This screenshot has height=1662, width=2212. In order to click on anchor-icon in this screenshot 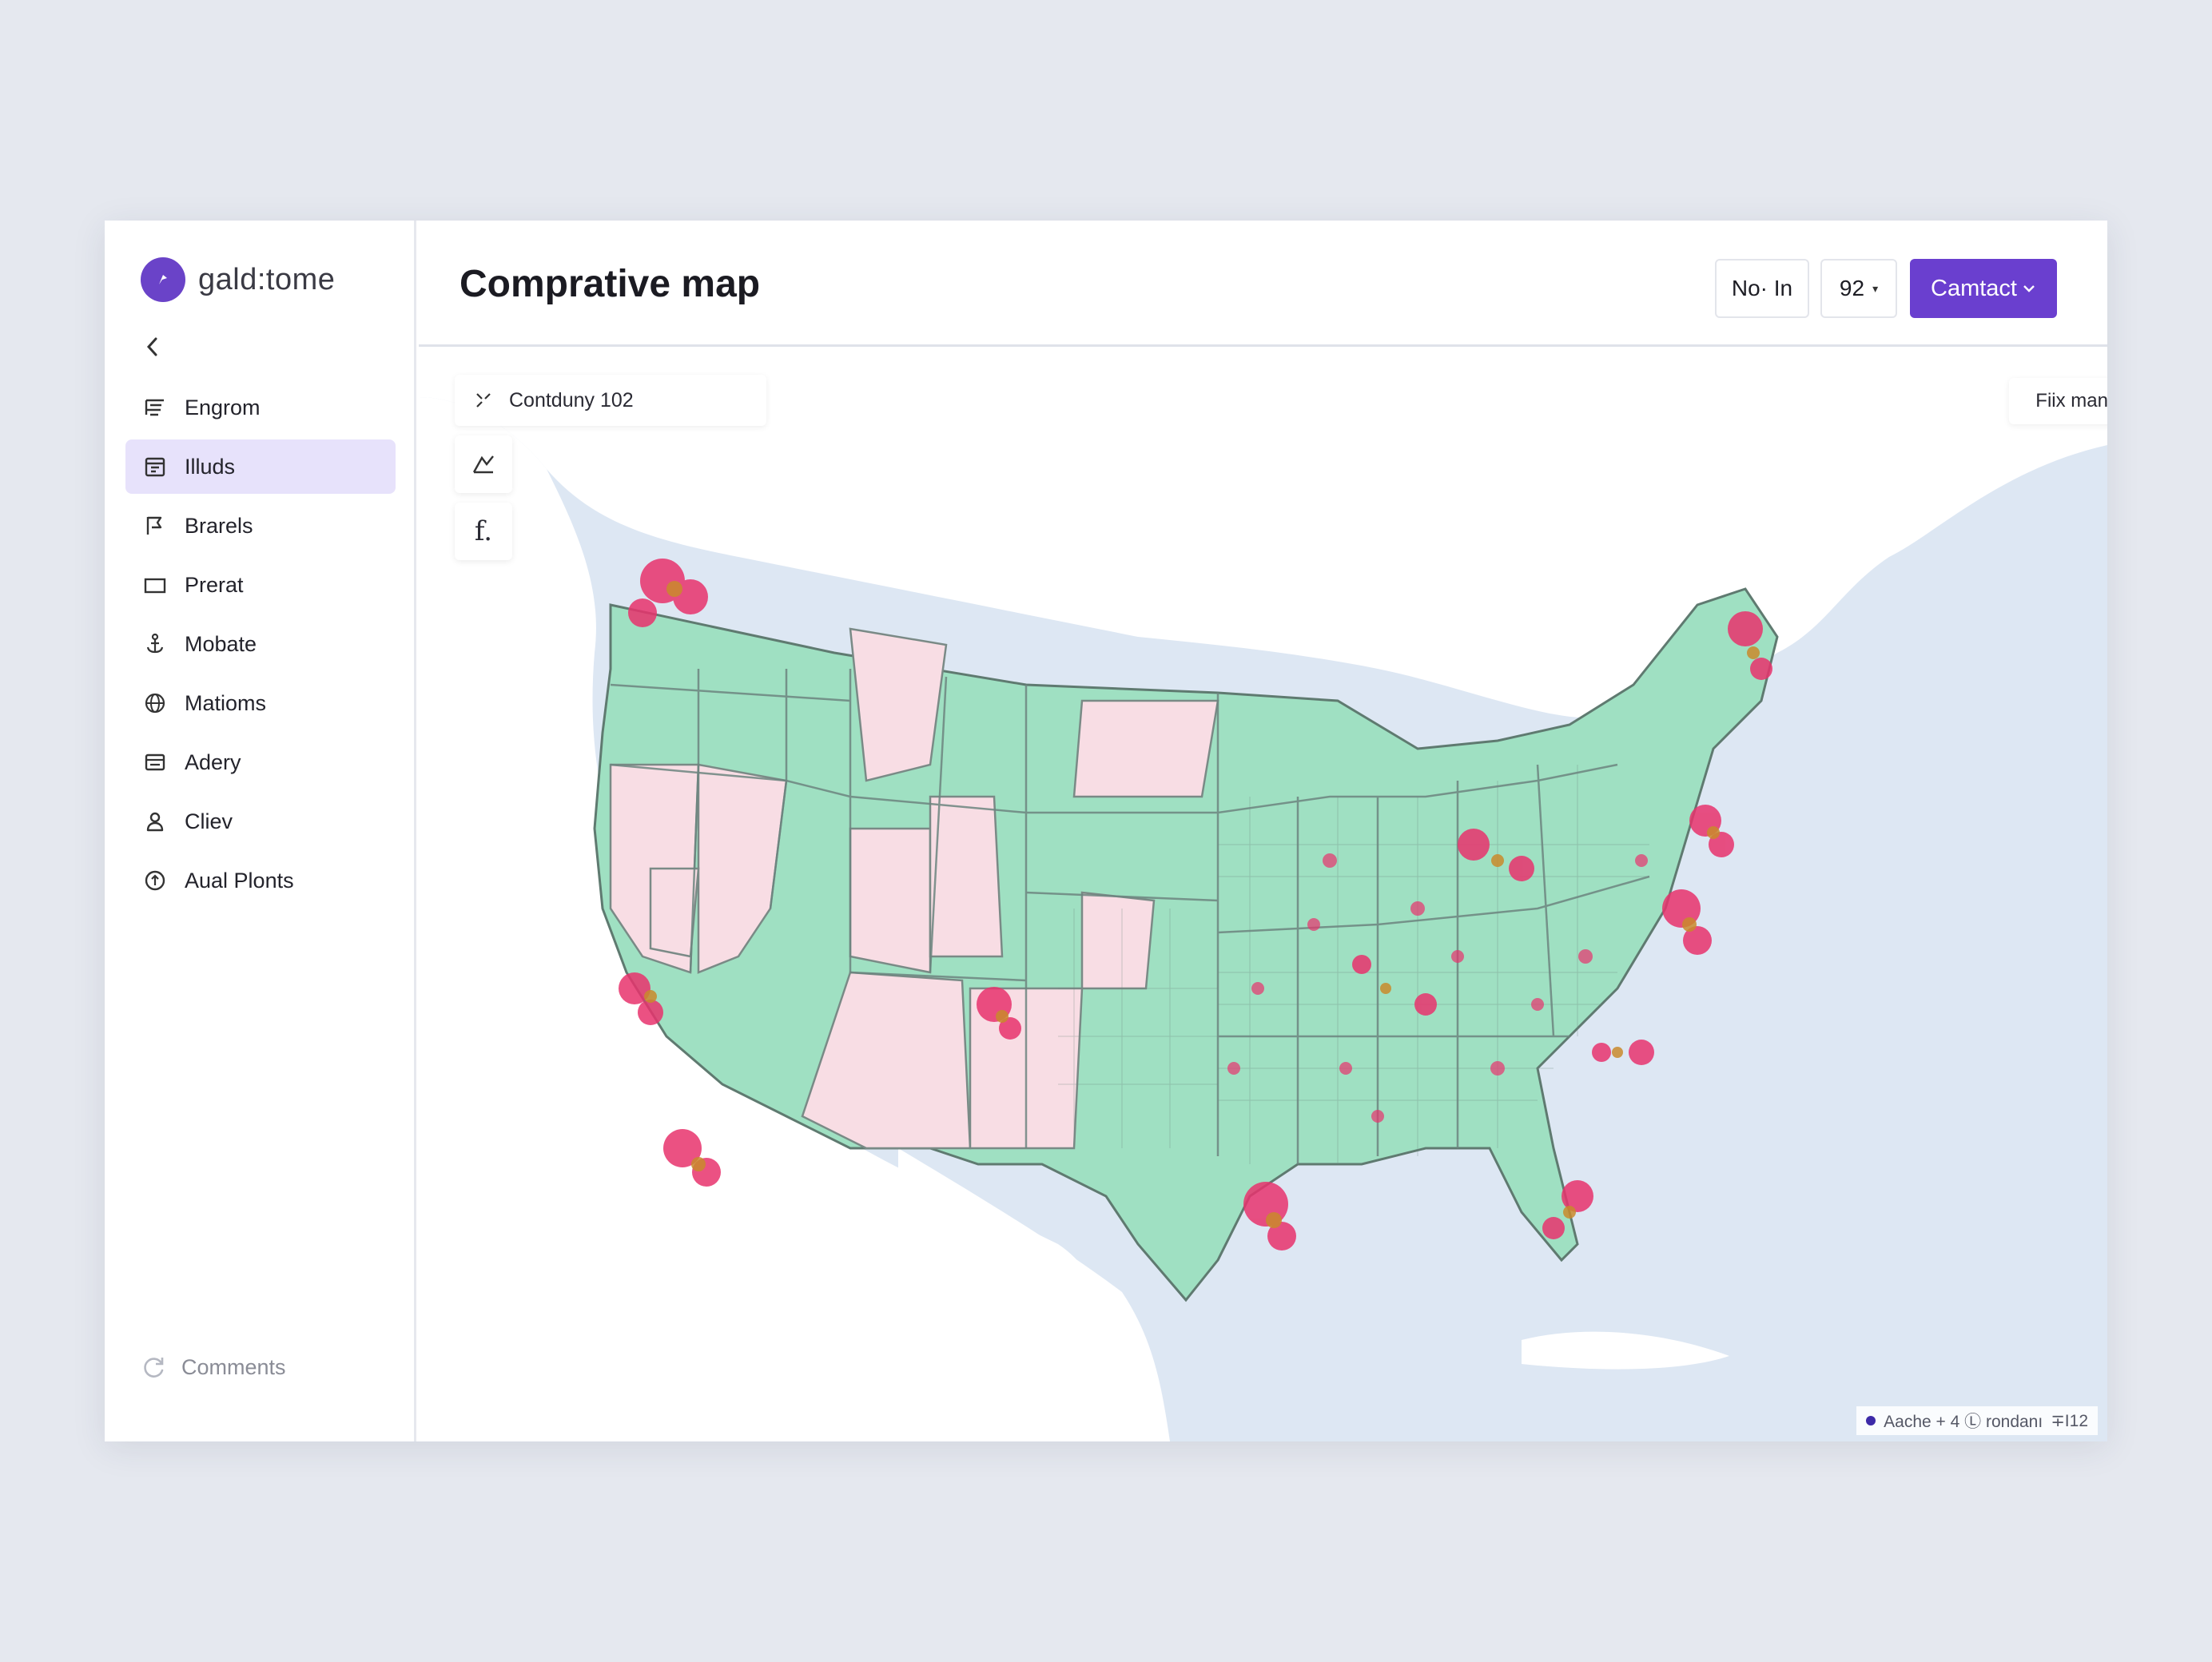, I will do `click(155, 644)`.